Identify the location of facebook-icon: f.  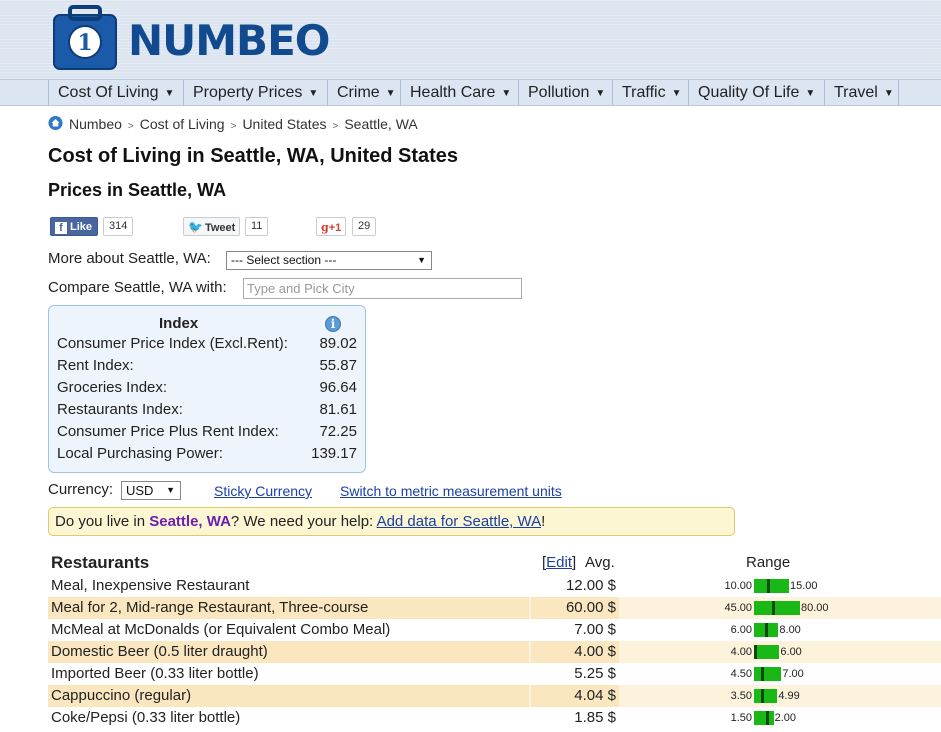
(61, 228).